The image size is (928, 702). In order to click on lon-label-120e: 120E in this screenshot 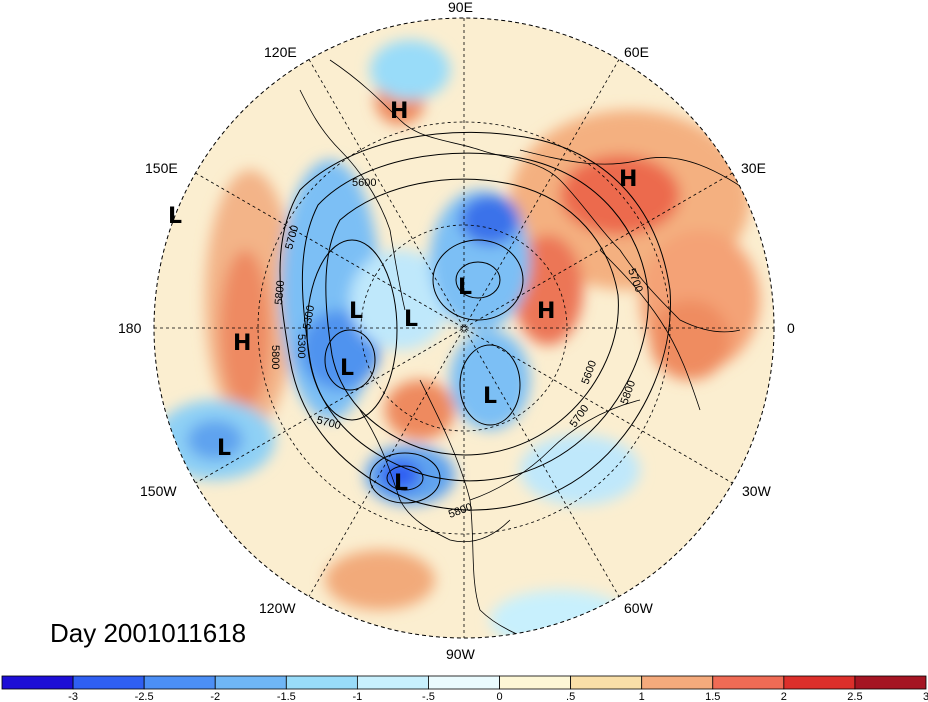, I will do `click(280, 52)`.